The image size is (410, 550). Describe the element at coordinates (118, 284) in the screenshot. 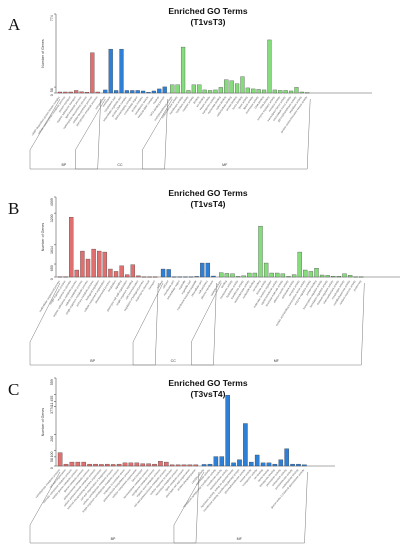

I see `category-label: signaling` at that location.